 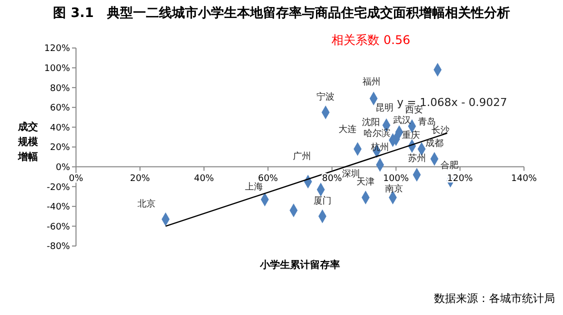 I want to click on y-tick-label: -60%, so click(x=58, y=227).